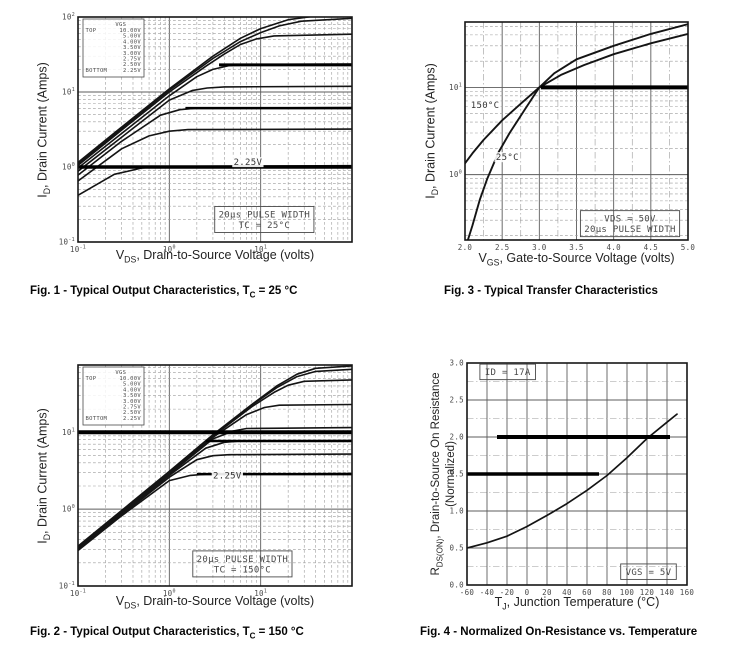  I want to click on svg-text: 120, so click(647, 592).